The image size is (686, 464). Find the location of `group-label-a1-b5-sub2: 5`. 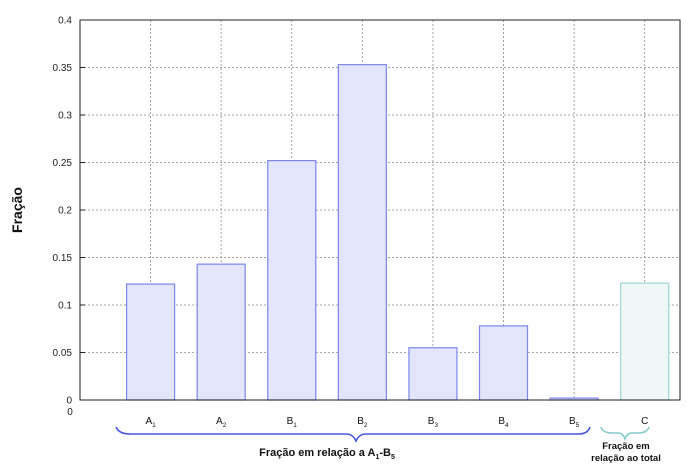

group-label-a1-b5-sub2: 5 is located at coordinates (393, 457).